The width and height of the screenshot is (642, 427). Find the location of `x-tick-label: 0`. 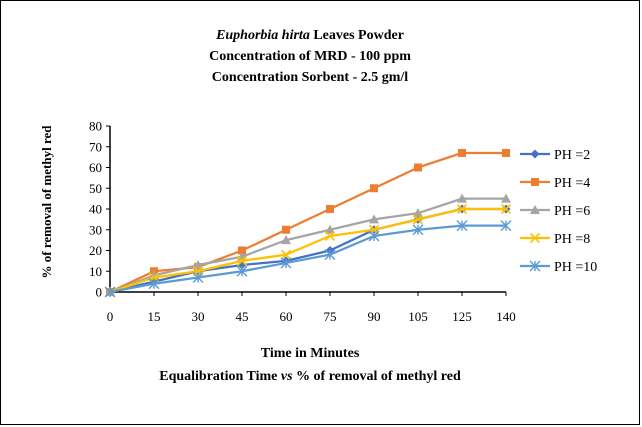

x-tick-label: 0 is located at coordinates (110, 316).